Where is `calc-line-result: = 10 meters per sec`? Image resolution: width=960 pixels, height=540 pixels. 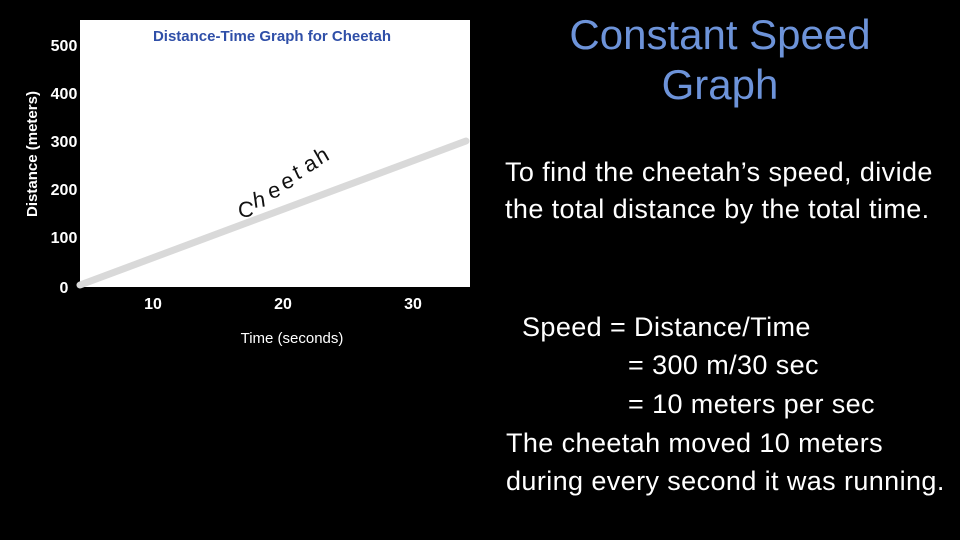
calc-line-result: = 10 meters per sec is located at coordinates (751, 404).